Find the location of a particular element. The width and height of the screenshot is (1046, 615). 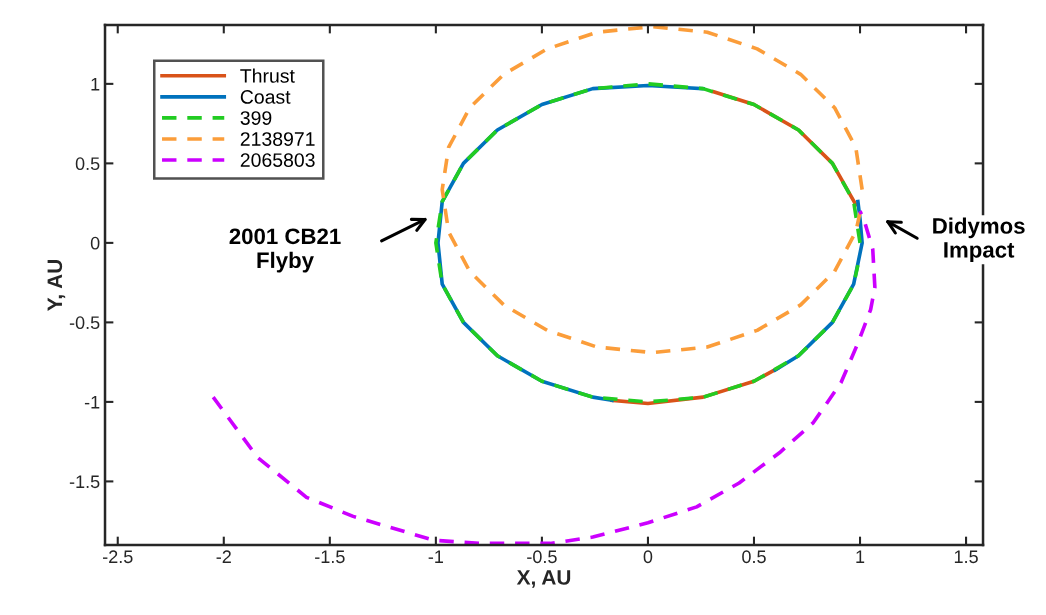

x-tick-label: 0 is located at coordinates (648, 557).